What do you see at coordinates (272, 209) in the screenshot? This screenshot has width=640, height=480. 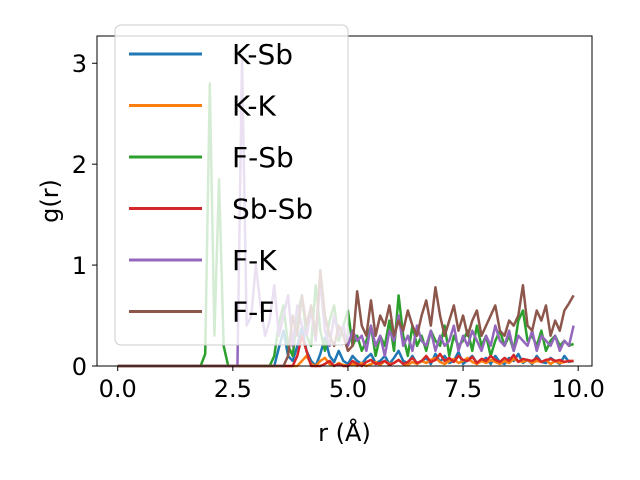 I see `legend-label-sb-sb: Sb-Sb` at bounding box center [272, 209].